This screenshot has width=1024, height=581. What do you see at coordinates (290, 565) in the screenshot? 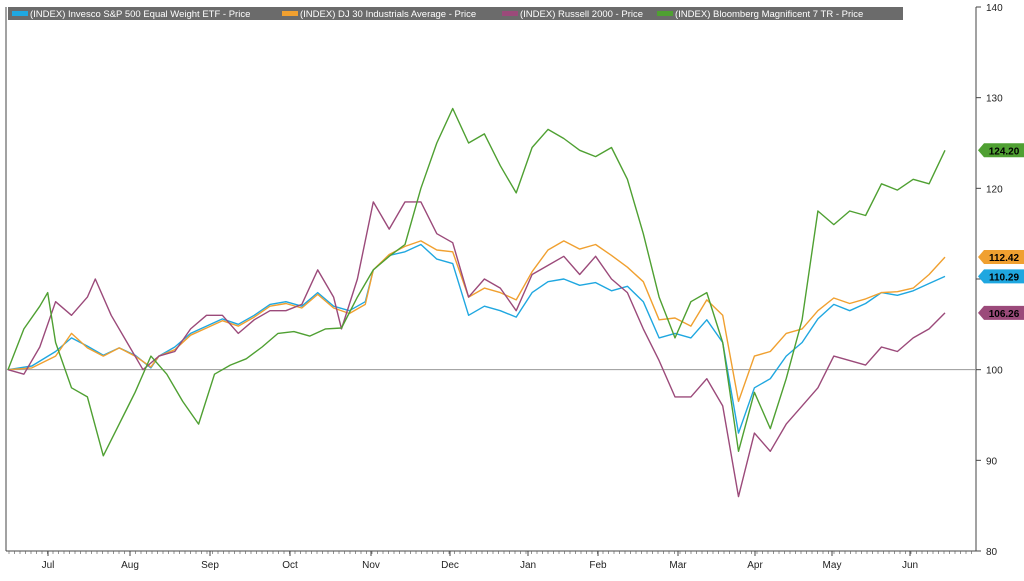
I see `x-tick-label: Oct` at bounding box center [290, 565].